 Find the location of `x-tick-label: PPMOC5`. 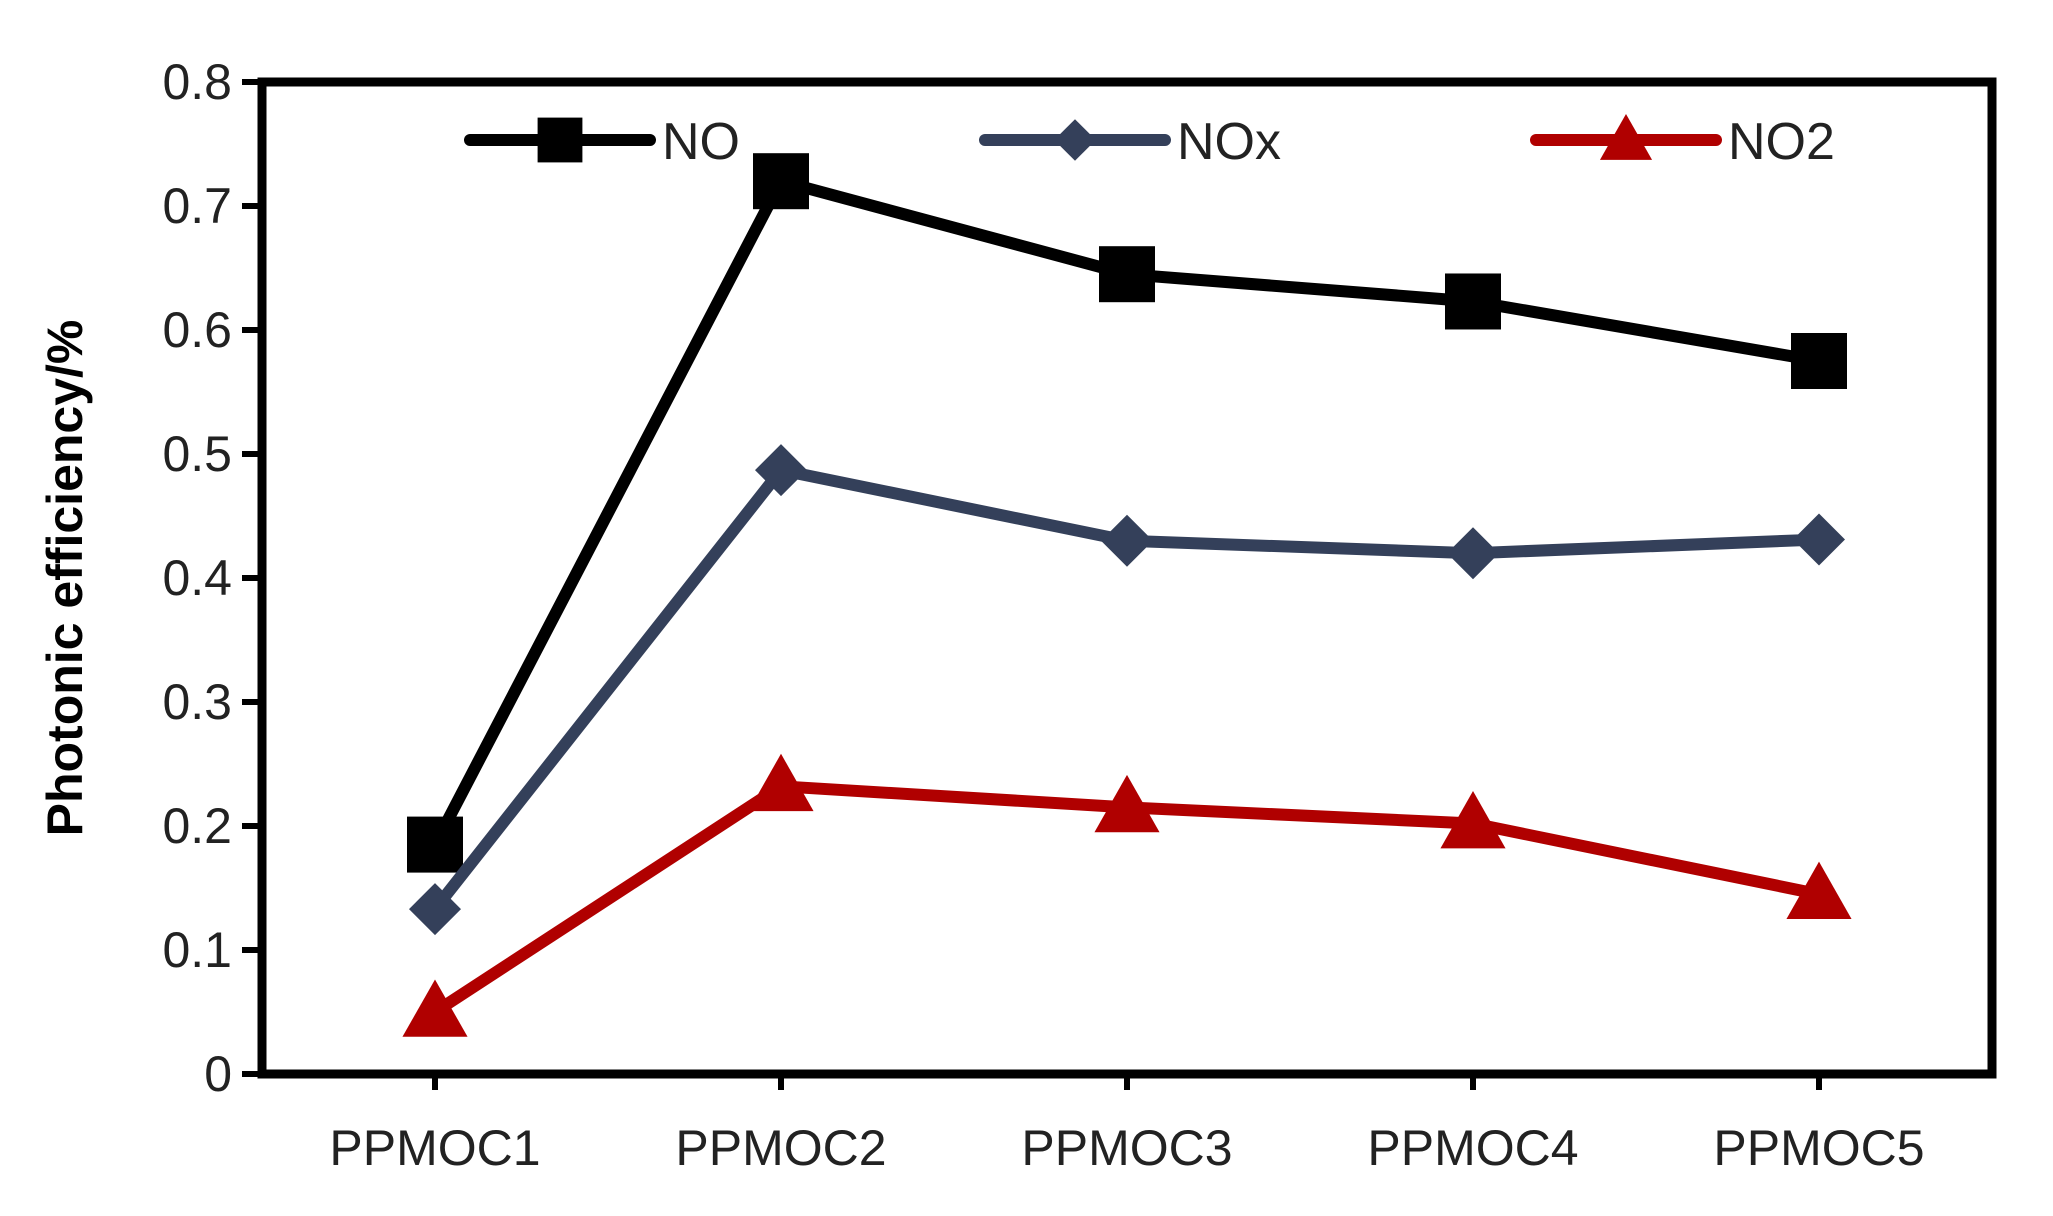

x-tick-label: PPMOC5 is located at coordinates (1818, 1148).